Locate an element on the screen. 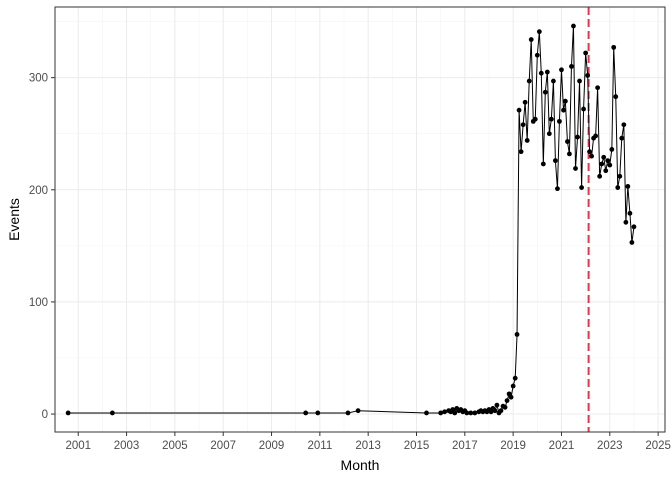  x-tick-label: 2023 is located at coordinates (610, 446).